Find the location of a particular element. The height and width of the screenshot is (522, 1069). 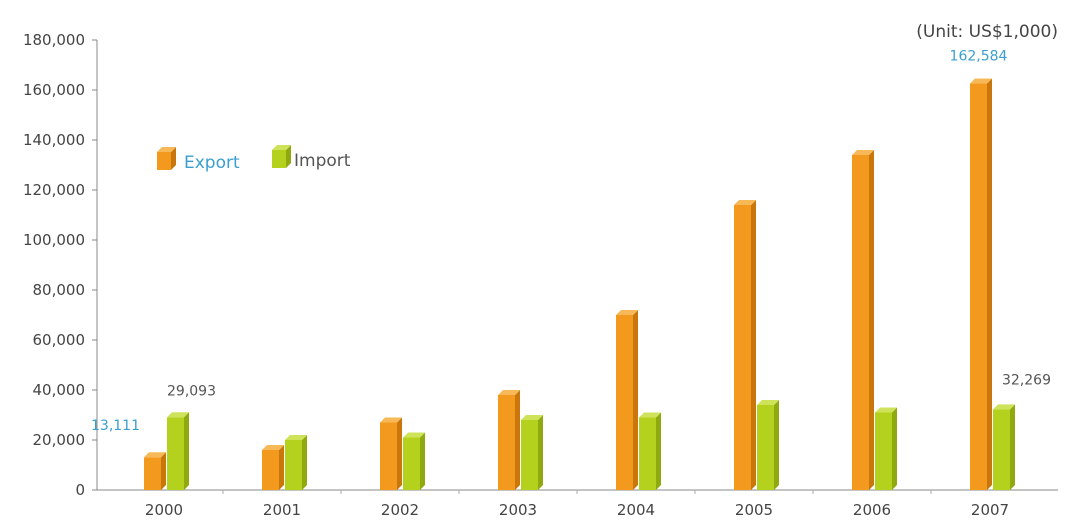

y-tick-label: 80,000 is located at coordinates (59, 290).